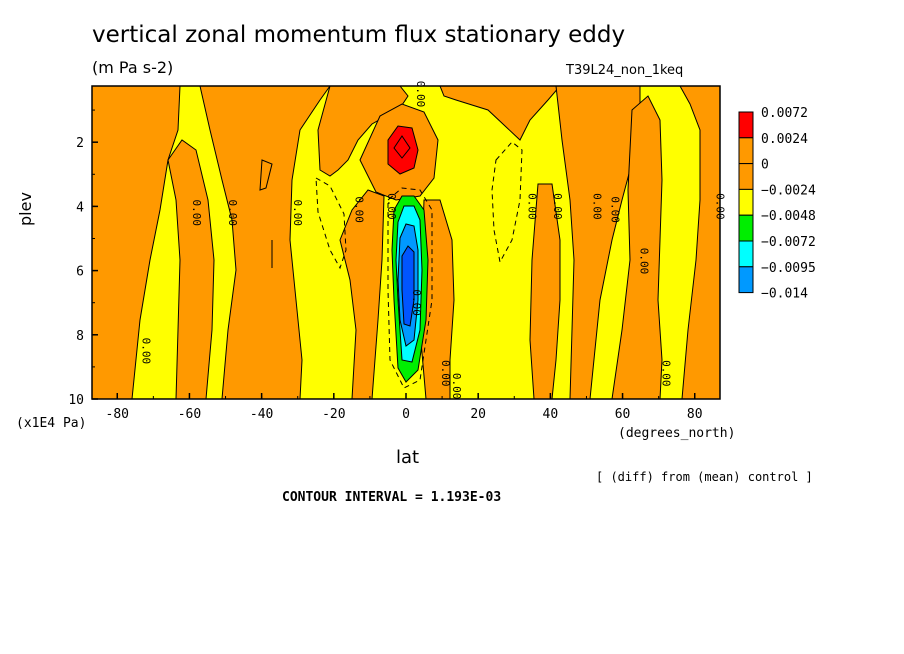 Image resolution: width=904 pixels, height=654 pixels. Describe the element at coordinates (392, 497) in the screenshot. I see `contour-interval: CONTOUR INTERVAL = 1.193E-03` at that location.